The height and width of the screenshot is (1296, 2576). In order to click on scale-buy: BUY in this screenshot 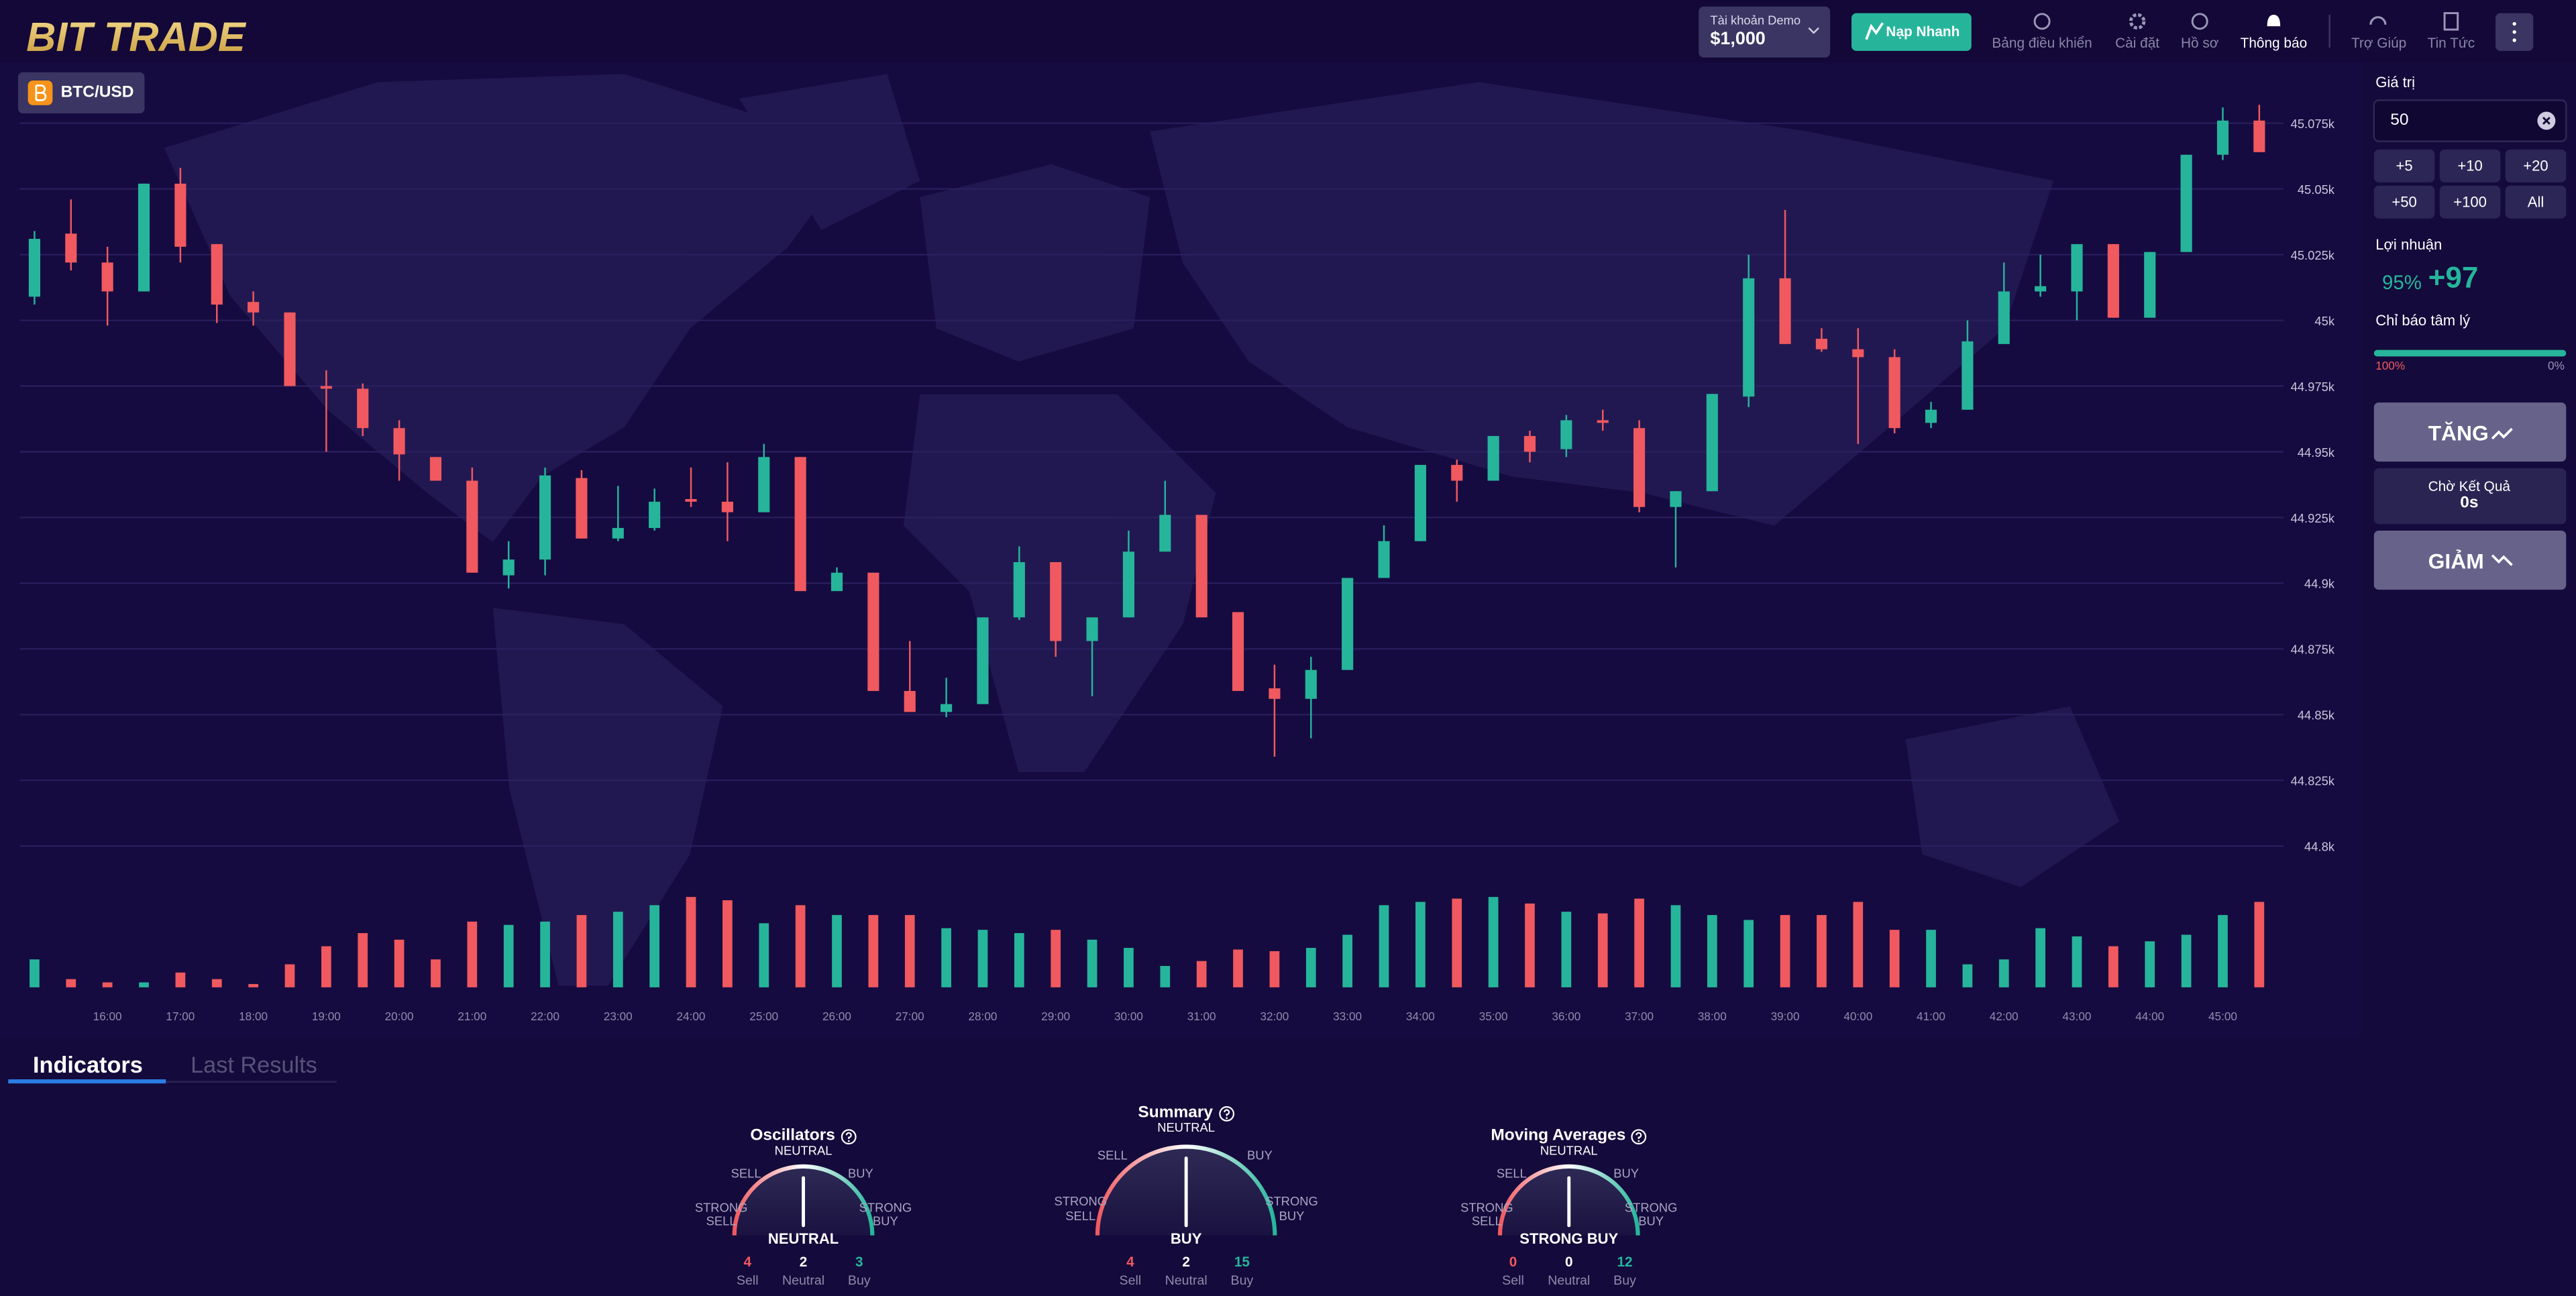, I will do `click(1626, 1173)`.